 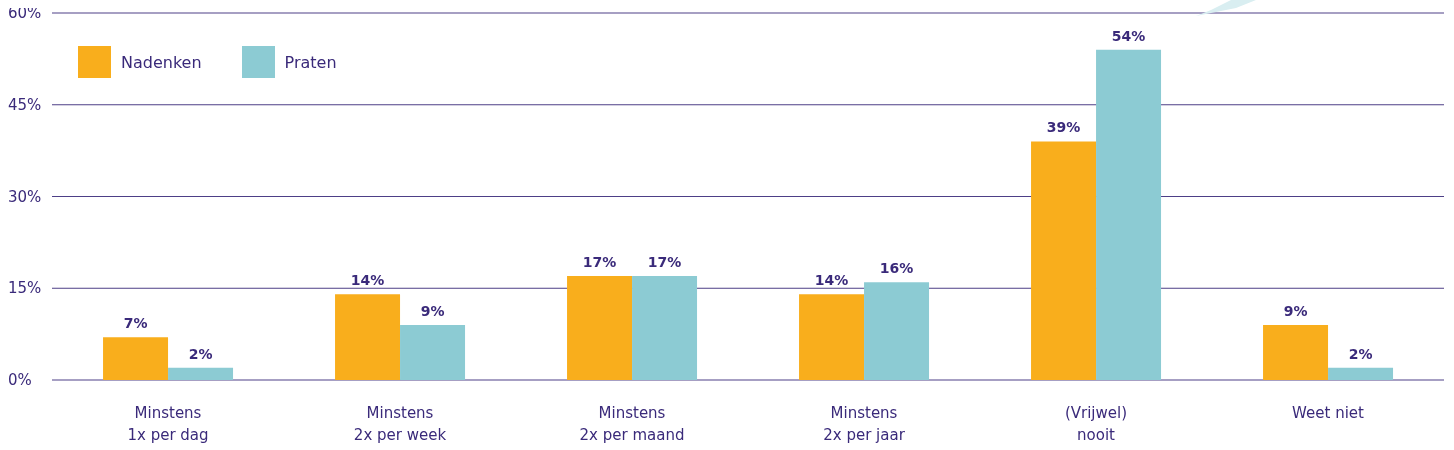 What do you see at coordinates (1063, 127) in the screenshot?
I see `text: 39%` at bounding box center [1063, 127].